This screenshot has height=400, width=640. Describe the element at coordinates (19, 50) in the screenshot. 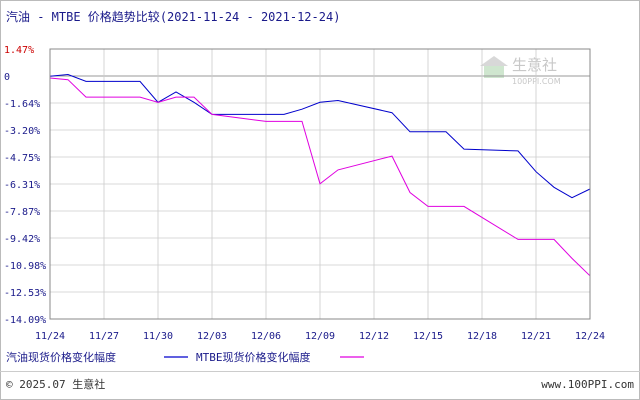

I see `y-tick-label: 1.47%` at that location.